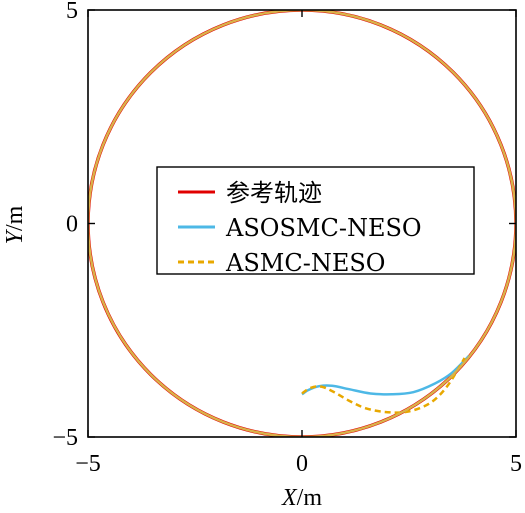 This screenshot has height=513, width=525. Describe the element at coordinates (15, 224) in the screenshot. I see `y-axis-label: Y/m` at that location.